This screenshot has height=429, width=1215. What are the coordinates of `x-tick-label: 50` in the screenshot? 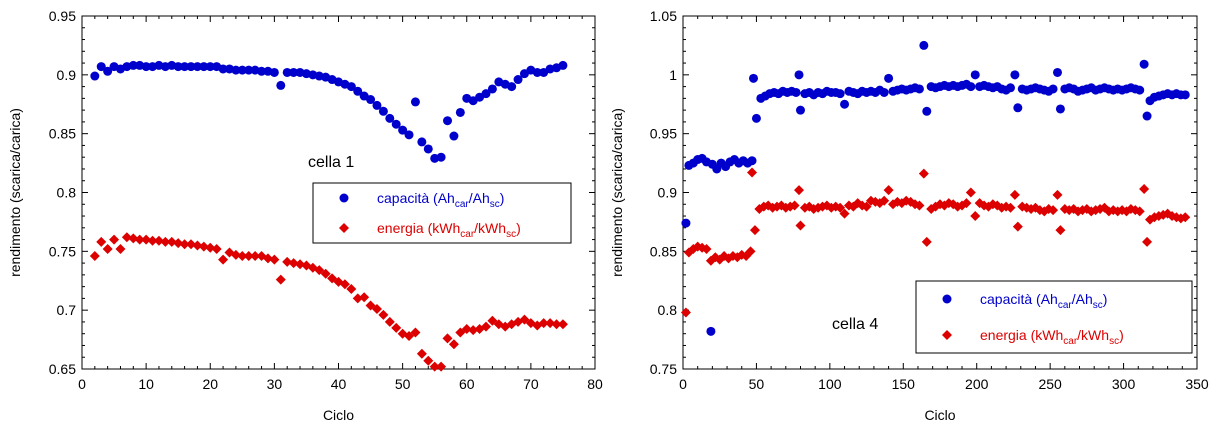 It's located at (403, 384).